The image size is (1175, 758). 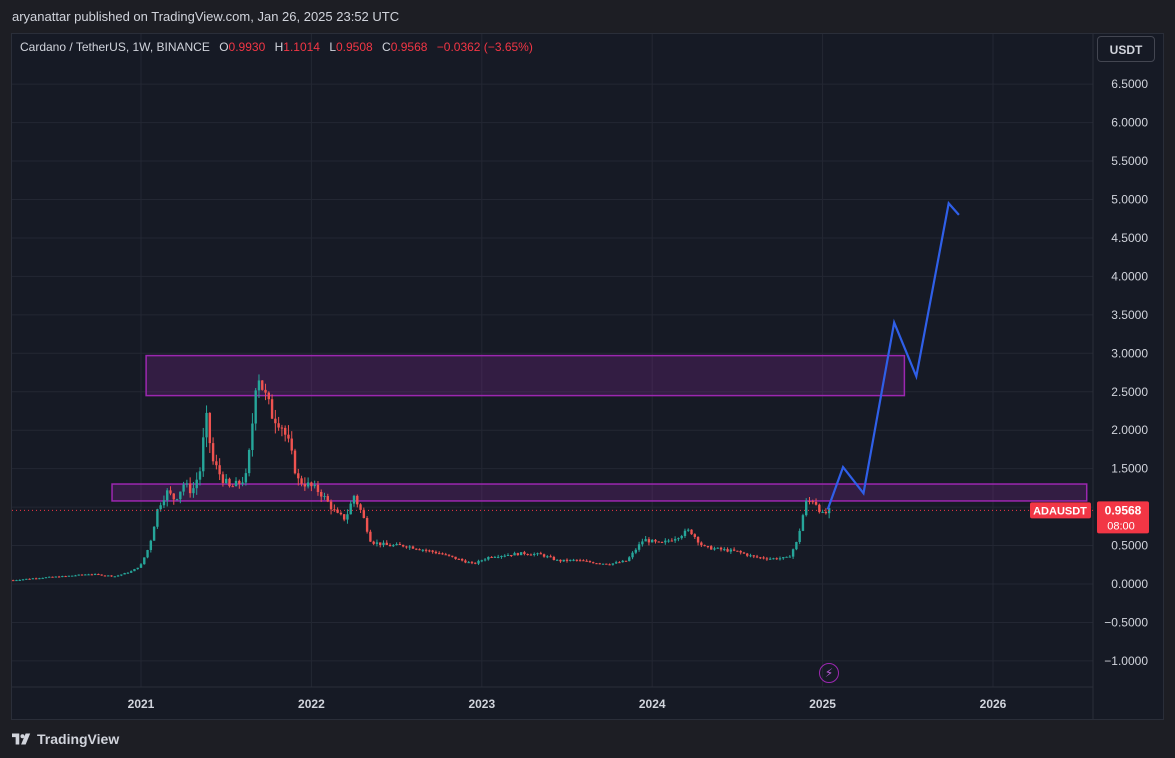 What do you see at coordinates (1129, 469) in the screenshot?
I see `y-axis-tick-label: 1.5000` at bounding box center [1129, 469].